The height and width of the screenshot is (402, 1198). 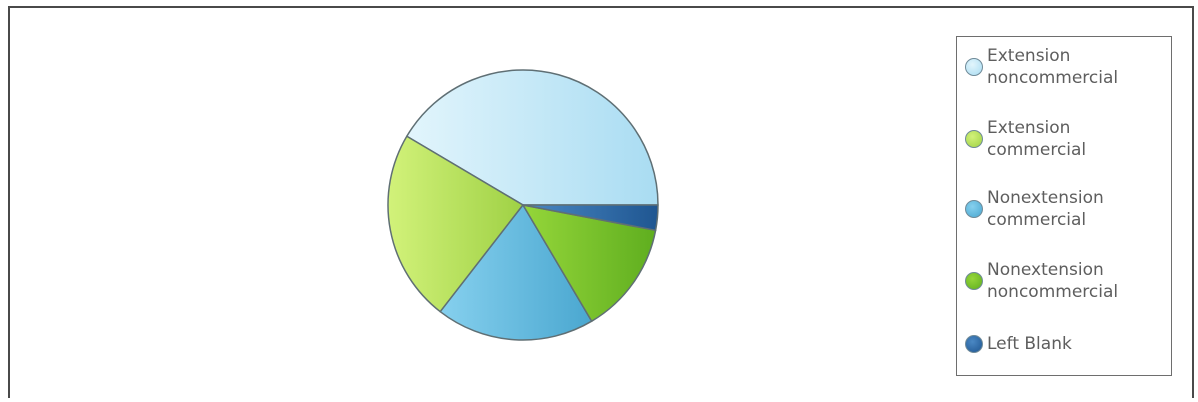 I want to click on legend-item-nonextension-commercial: Nonextension commercial, so click(x=1034, y=209).